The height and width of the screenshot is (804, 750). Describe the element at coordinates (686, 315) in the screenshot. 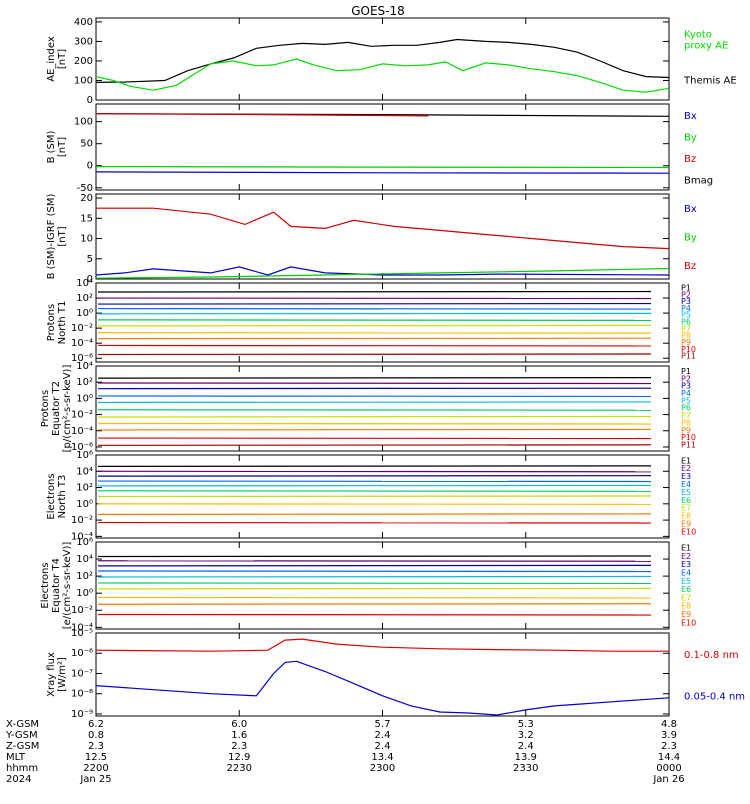

I see `channel-label: P5` at that location.